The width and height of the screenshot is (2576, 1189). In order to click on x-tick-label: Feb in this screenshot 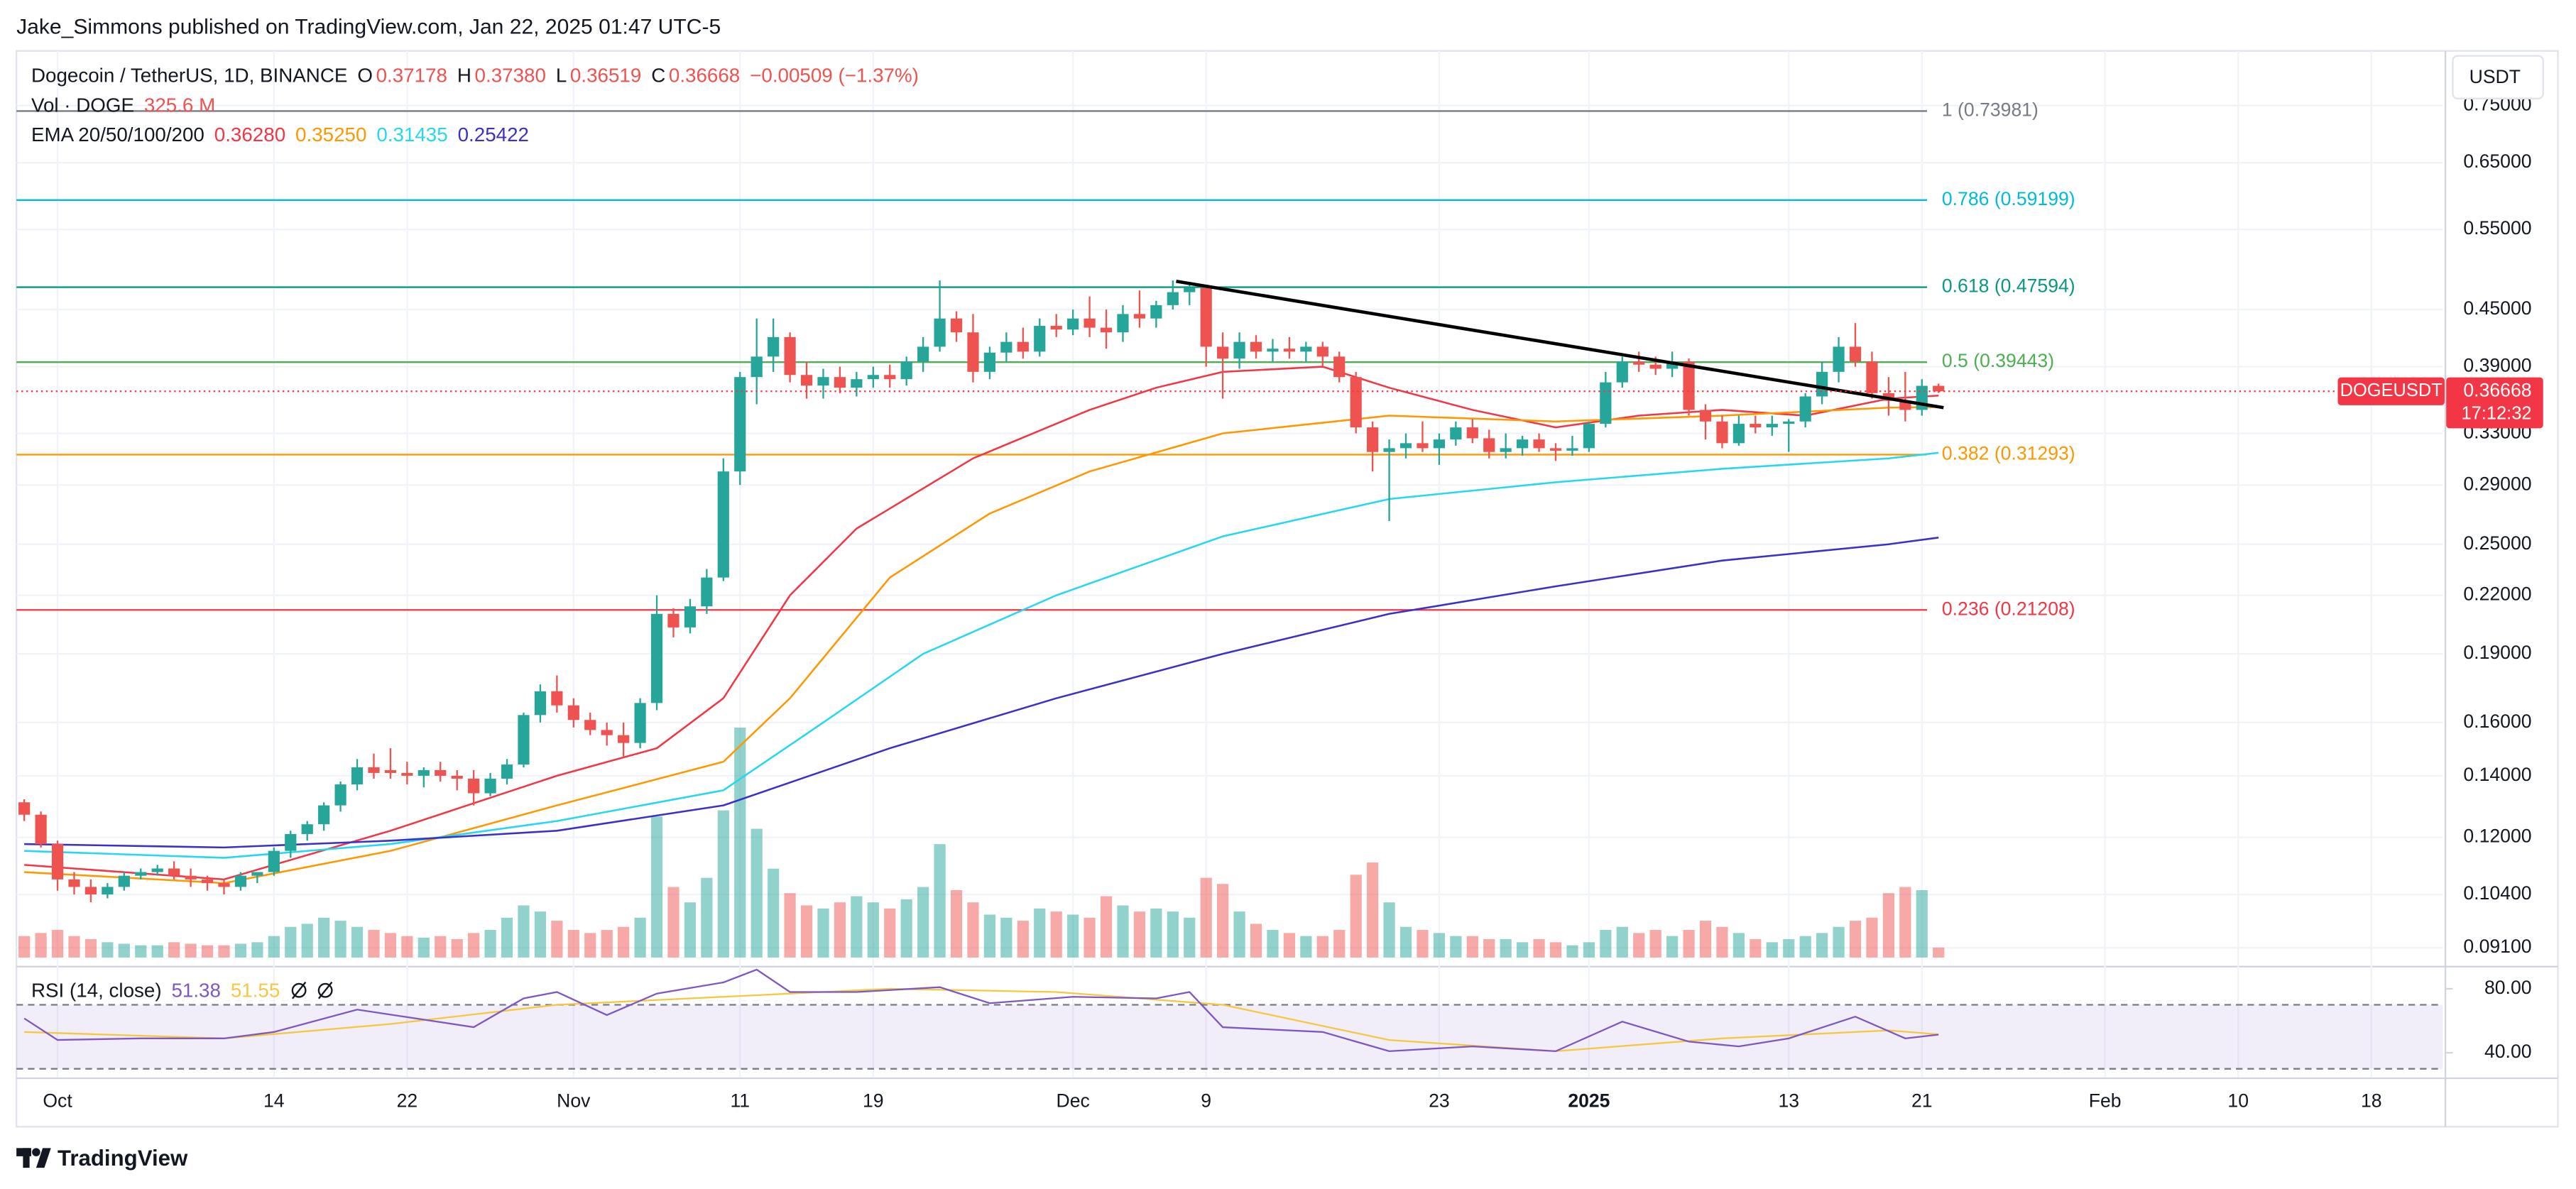, I will do `click(2105, 1101)`.